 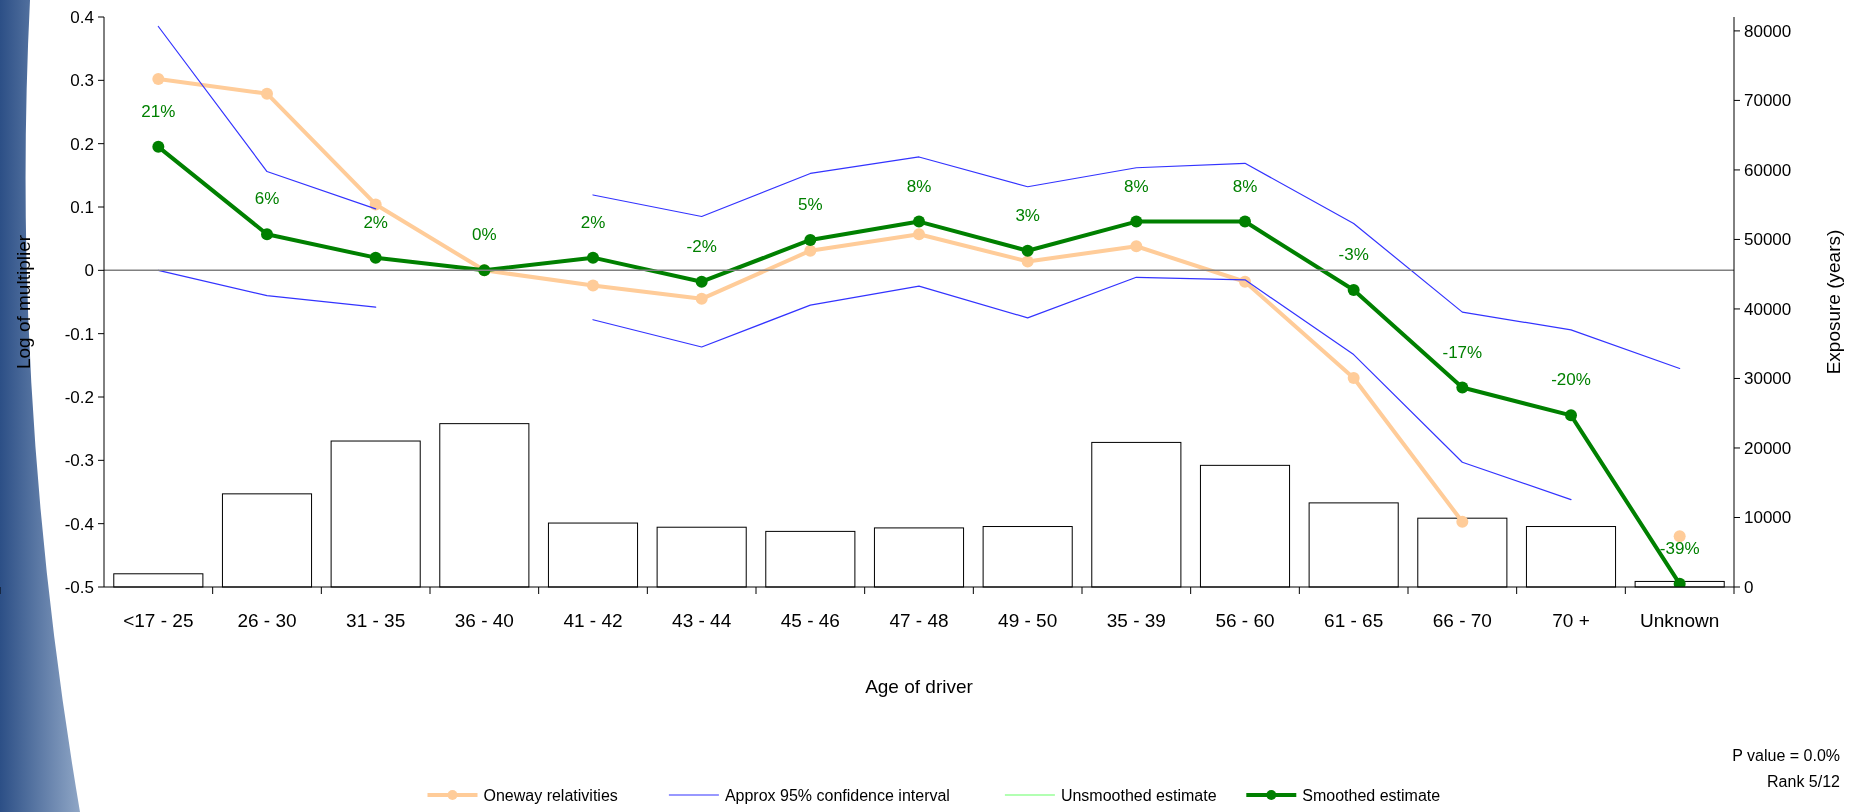 I want to click on legend-label: Oneway relativities, so click(x=550, y=795).